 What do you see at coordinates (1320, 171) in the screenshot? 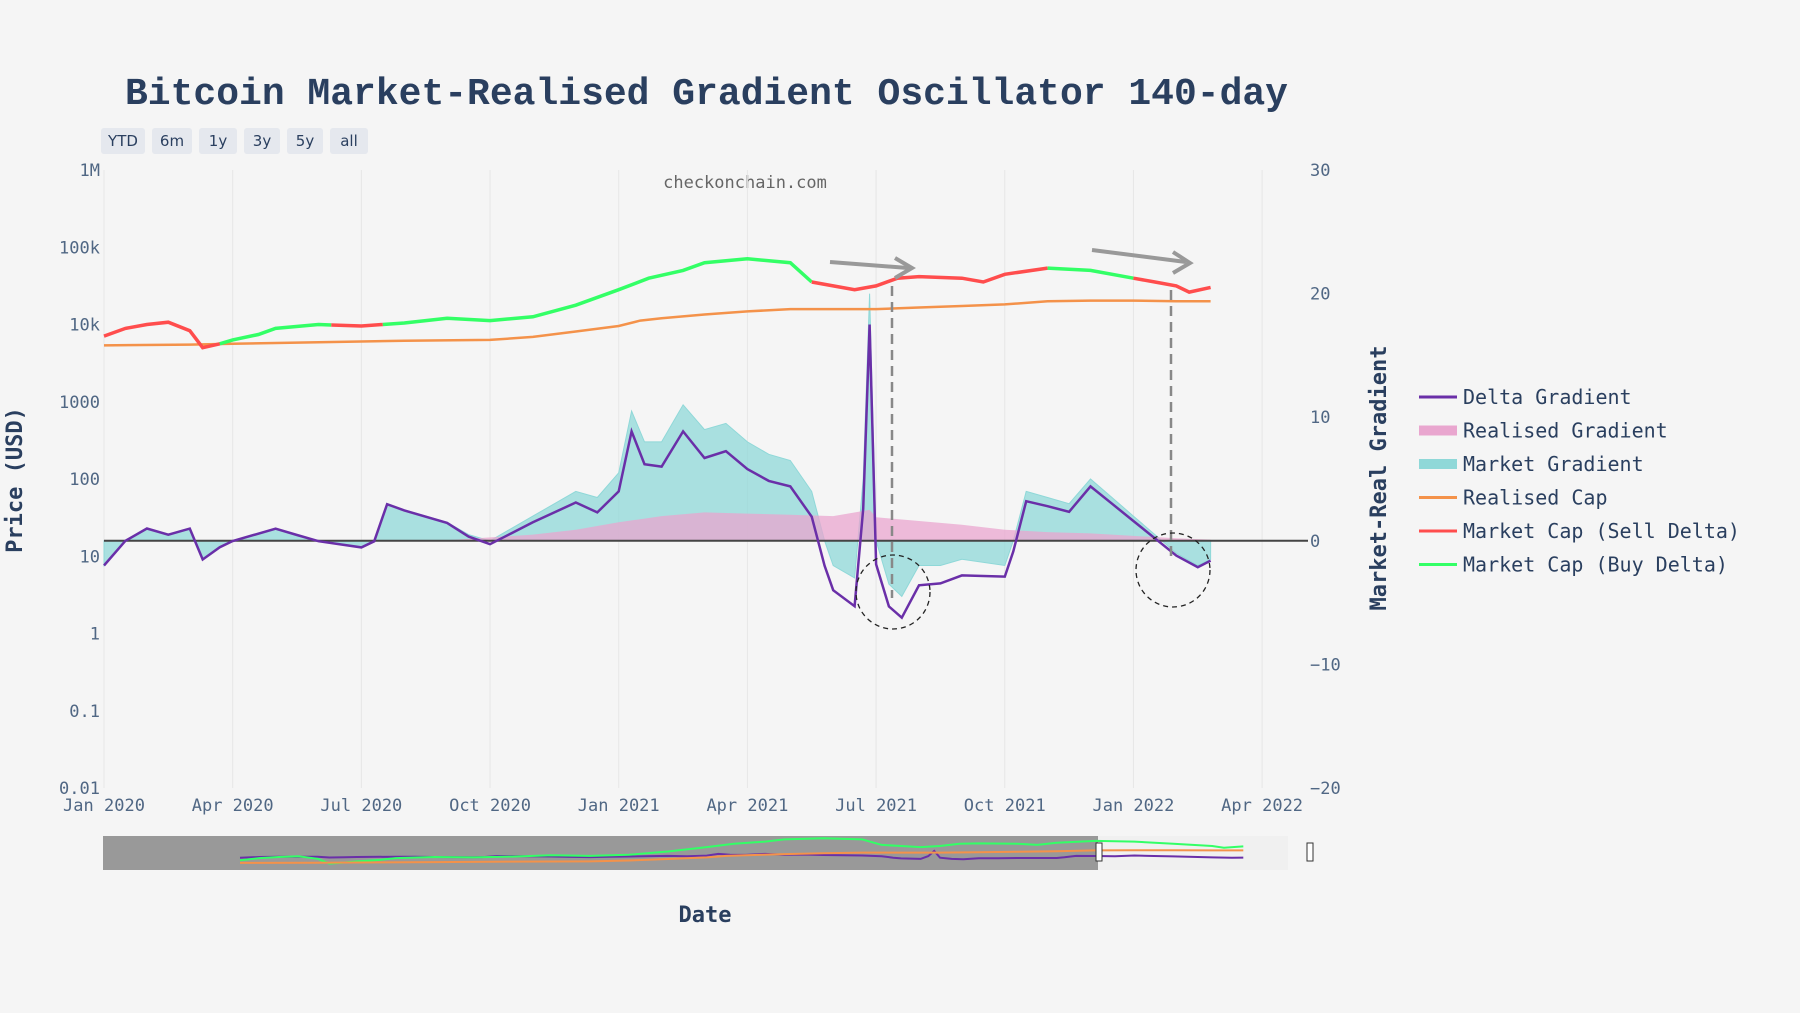
I see `y2-tick-label: 30` at bounding box center [1320, 171].